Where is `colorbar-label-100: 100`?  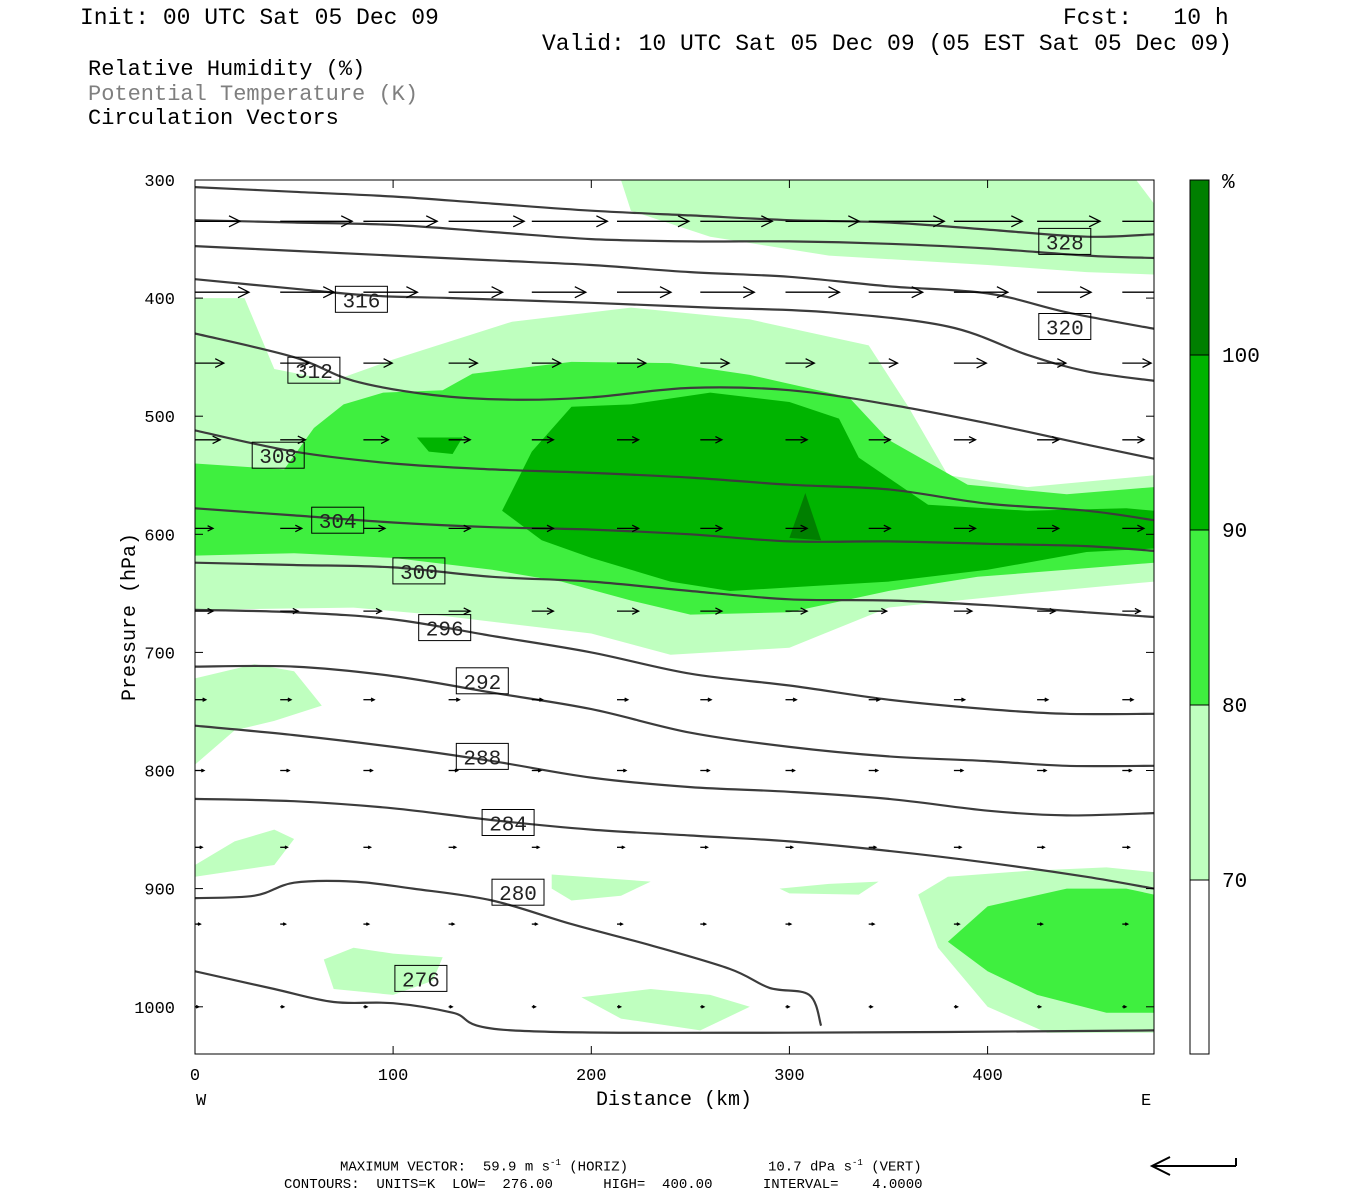
colorbar-label-100: 100 is located at coordinates (1241, 357).